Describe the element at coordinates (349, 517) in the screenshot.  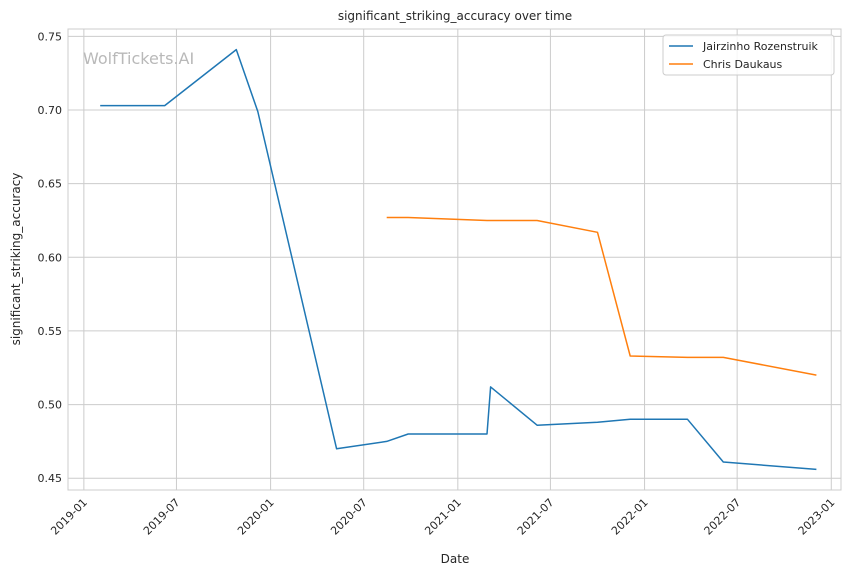
I see `x-tick-label: 2020-07` at that location.